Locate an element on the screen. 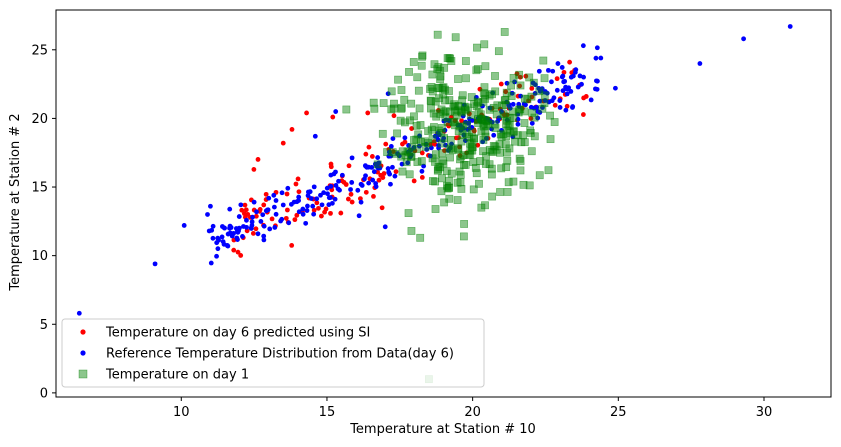 This screenshot has height=447, width=841. x-tick-label-25: 25 is located at coordinates (618, 412).